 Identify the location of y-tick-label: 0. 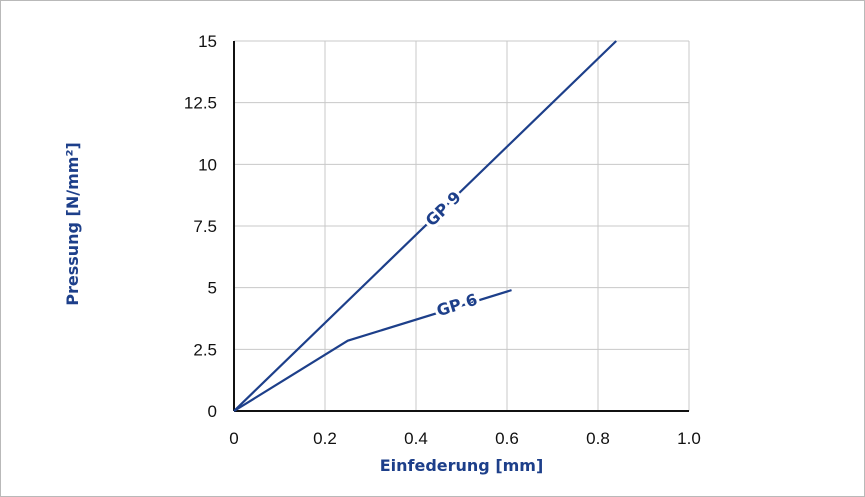
(212, 411).